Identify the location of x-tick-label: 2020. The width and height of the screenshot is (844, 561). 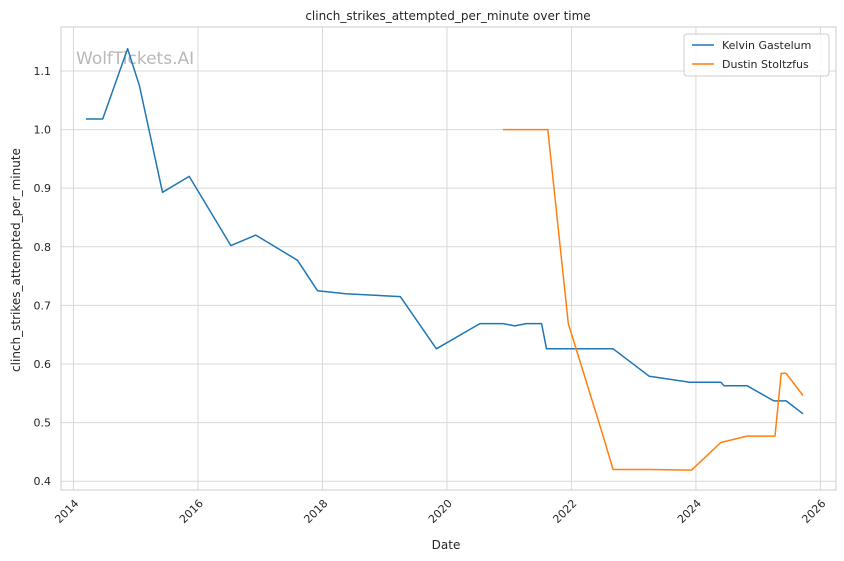
(440, 511).